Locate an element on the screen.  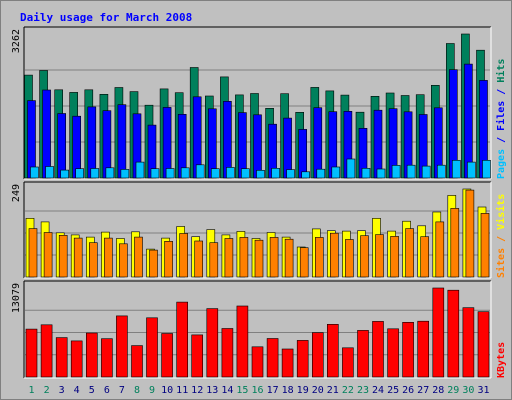
x-tick-label: 31 is located at coordinates (483, 390).